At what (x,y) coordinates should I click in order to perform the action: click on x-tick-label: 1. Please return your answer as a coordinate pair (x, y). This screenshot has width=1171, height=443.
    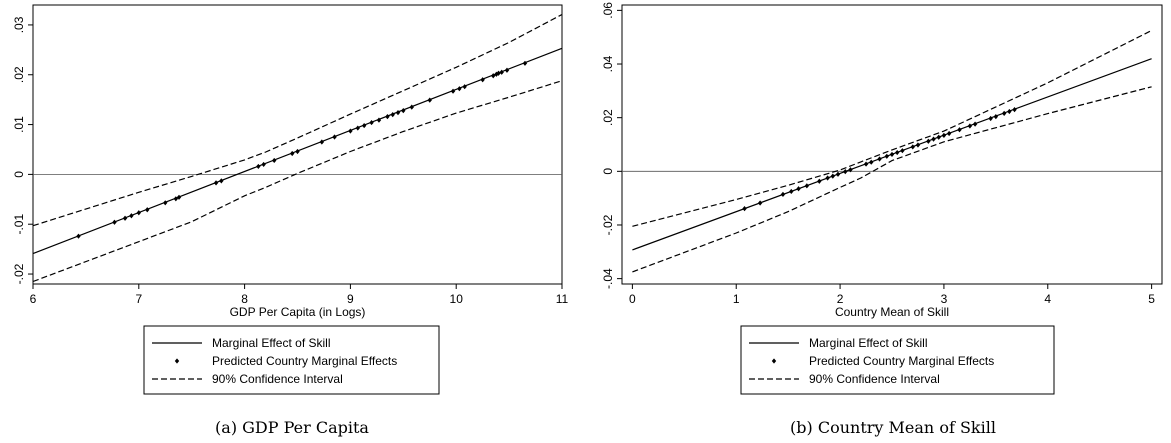
    Looking at the image, I should click on (736, 299).